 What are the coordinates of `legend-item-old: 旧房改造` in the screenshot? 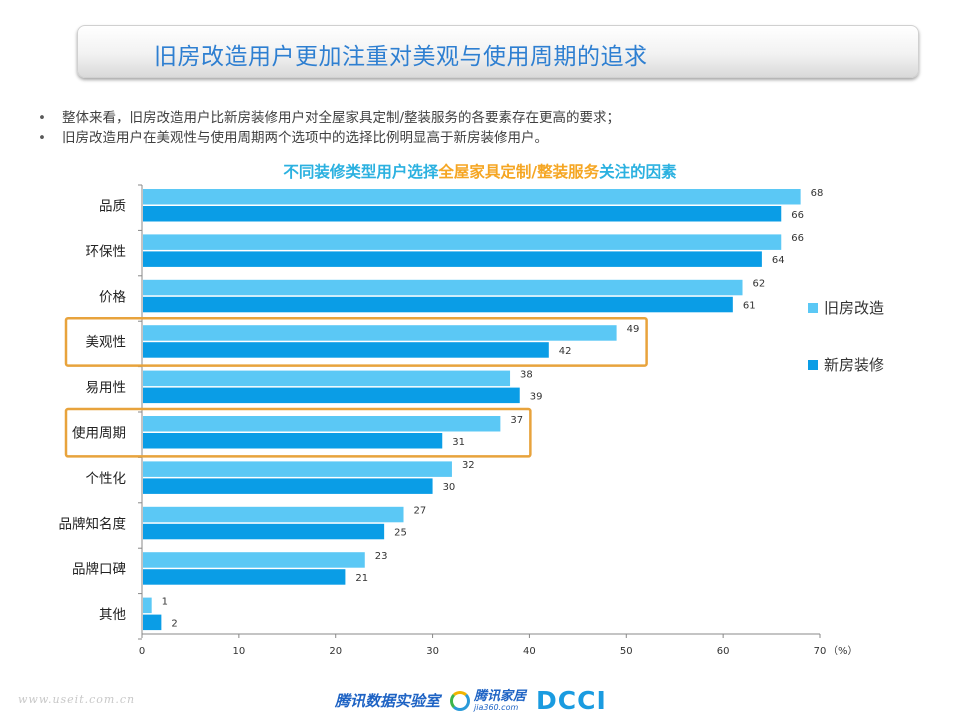 It's located at (846, 307).